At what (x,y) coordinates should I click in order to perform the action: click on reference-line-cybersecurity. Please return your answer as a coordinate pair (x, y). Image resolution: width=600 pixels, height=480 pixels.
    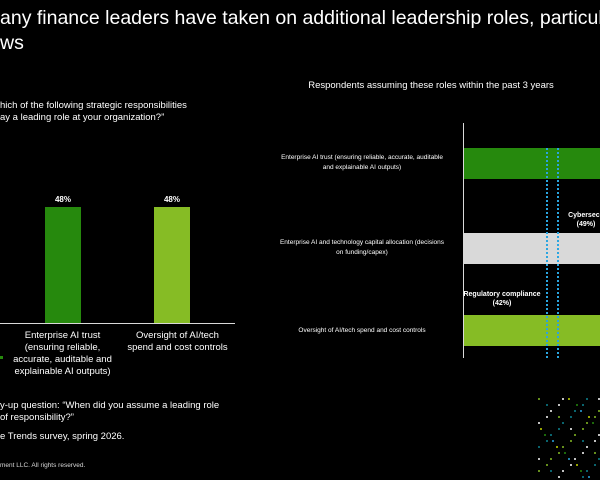
    Looking at the image, I should click on (558, 253).